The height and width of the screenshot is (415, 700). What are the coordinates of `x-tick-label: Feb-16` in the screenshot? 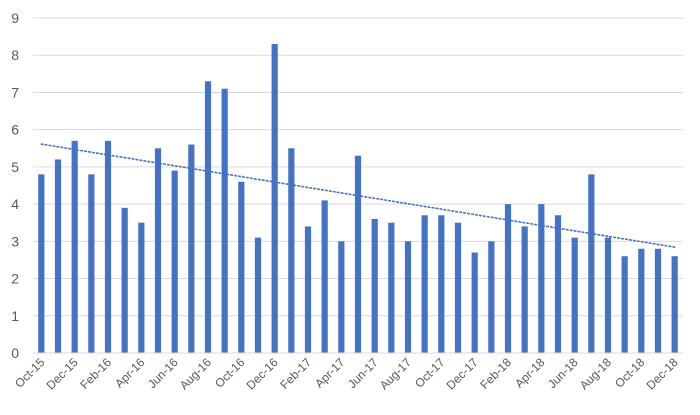 It's located at (95, 373).